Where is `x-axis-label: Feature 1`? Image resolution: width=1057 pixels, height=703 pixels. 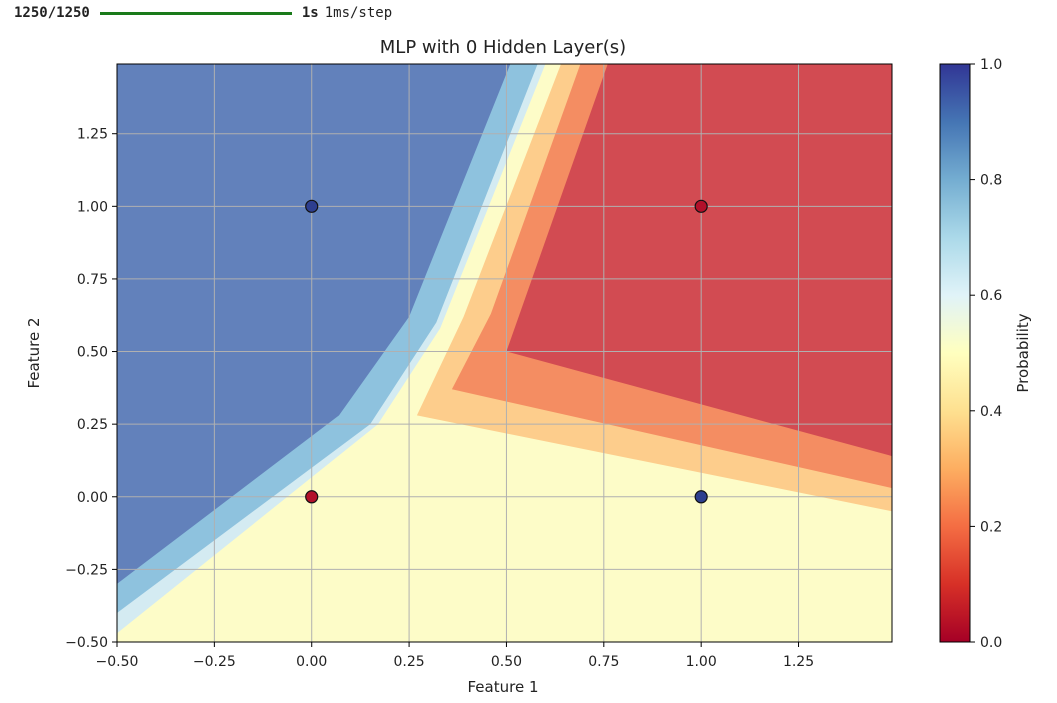
x-axis-label: Feature 1 is located at coordinates (503, 687).